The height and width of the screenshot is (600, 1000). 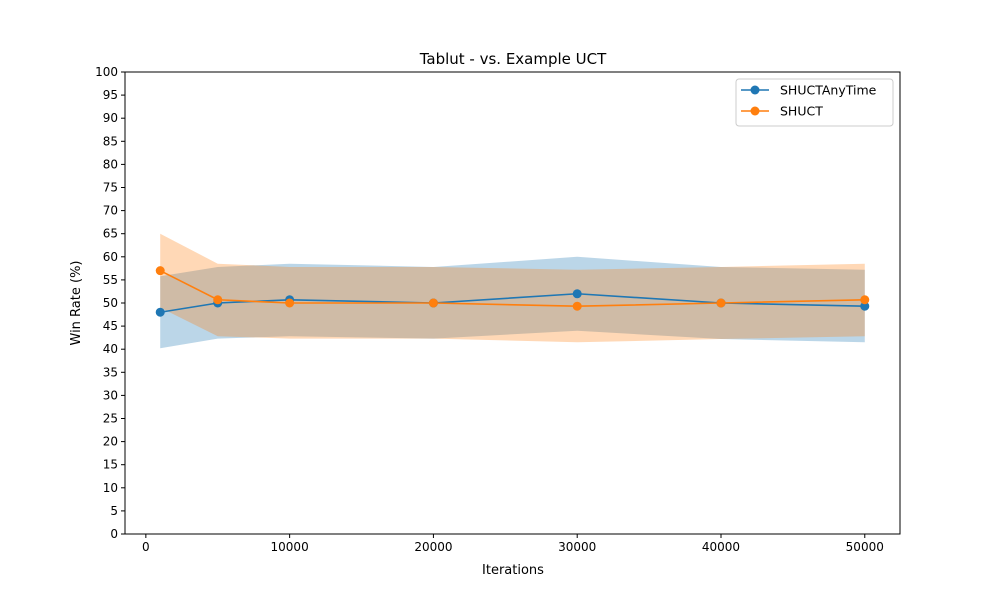 I want to click on x-tick-label: 0, so click(x=146, y=547).